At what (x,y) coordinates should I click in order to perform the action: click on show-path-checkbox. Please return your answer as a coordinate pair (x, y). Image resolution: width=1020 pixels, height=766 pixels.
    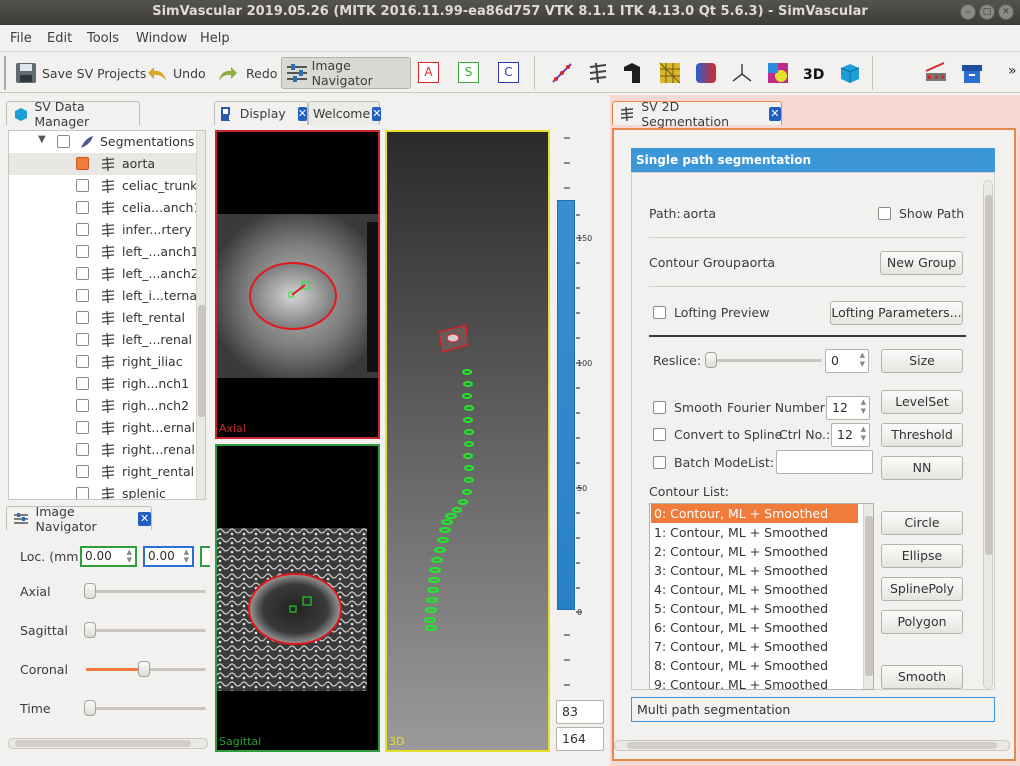
    Looking at the image, I should click on (884, 213).